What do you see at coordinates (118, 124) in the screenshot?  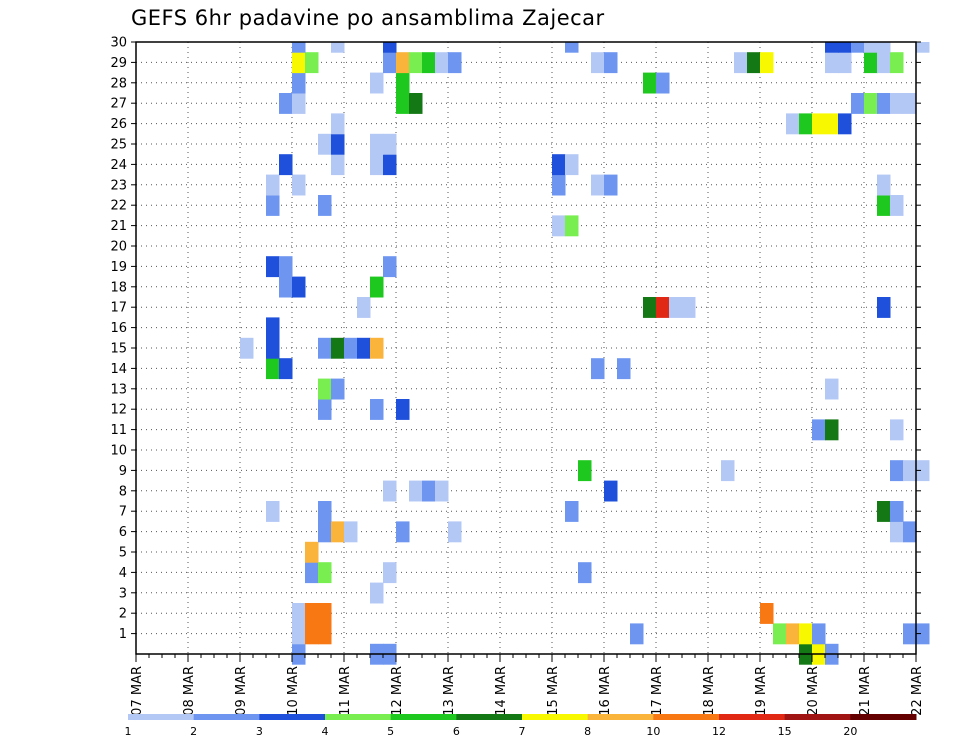 I see `y-tick-label: 26` at bounding box center [118, 124].